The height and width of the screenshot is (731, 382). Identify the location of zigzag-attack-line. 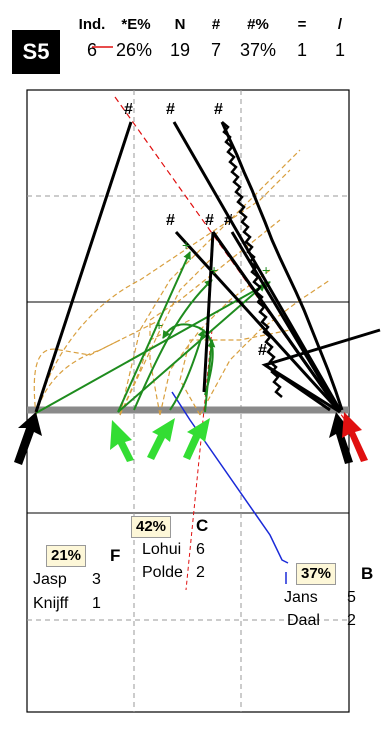
(252, 259).